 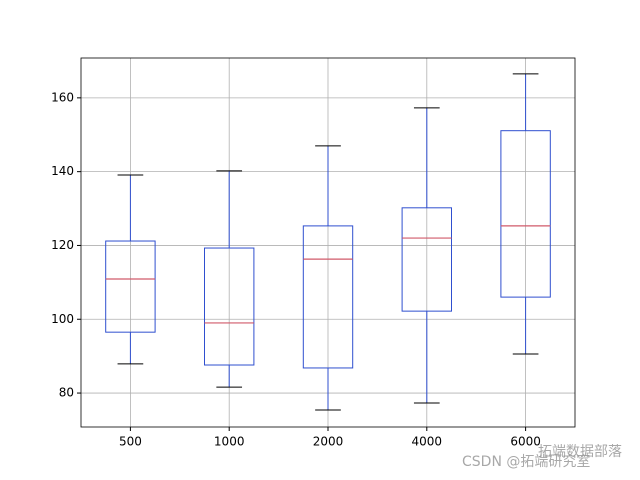 What do you see at coordinates (66, 393) in the screenshot?
I see `y-tick-label: 80` at bounding box center [66, 393].